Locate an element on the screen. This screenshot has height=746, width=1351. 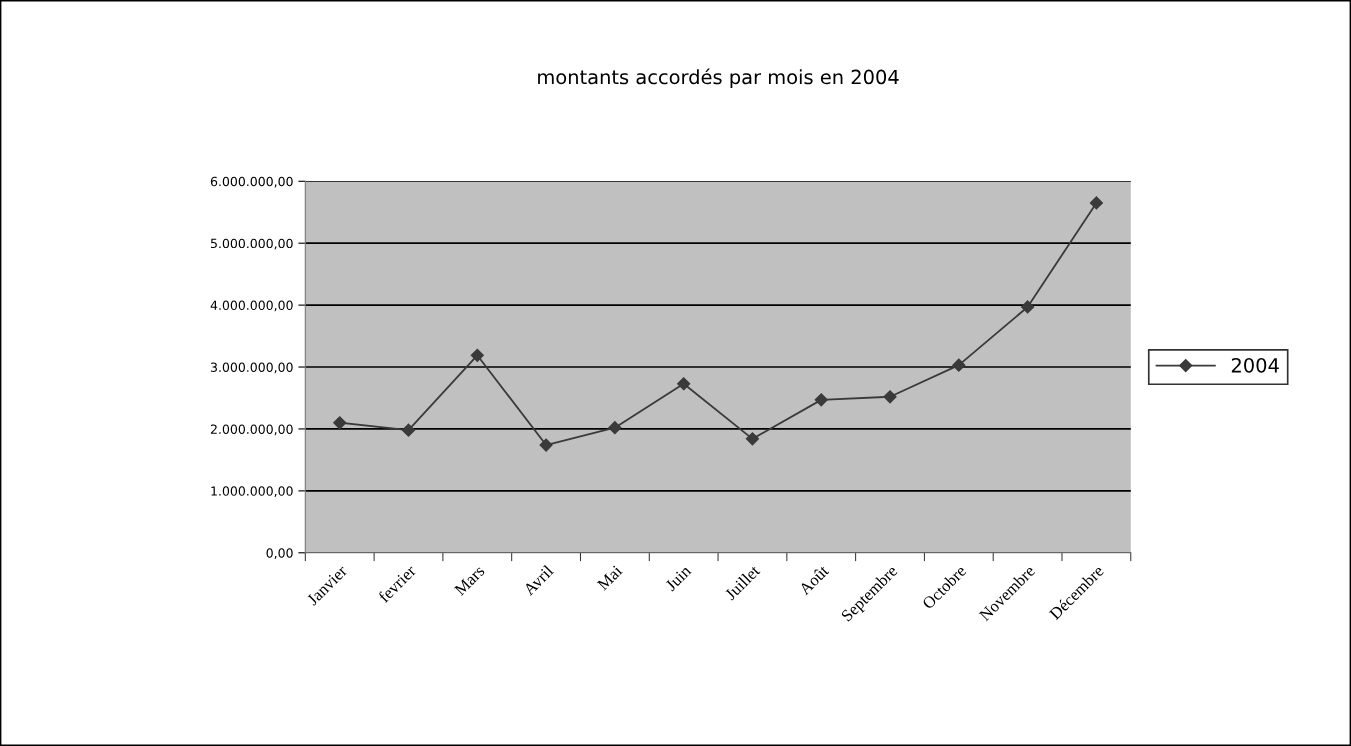
y-tick-label: 5.000.000,00 is located at coordinates (251, 244).